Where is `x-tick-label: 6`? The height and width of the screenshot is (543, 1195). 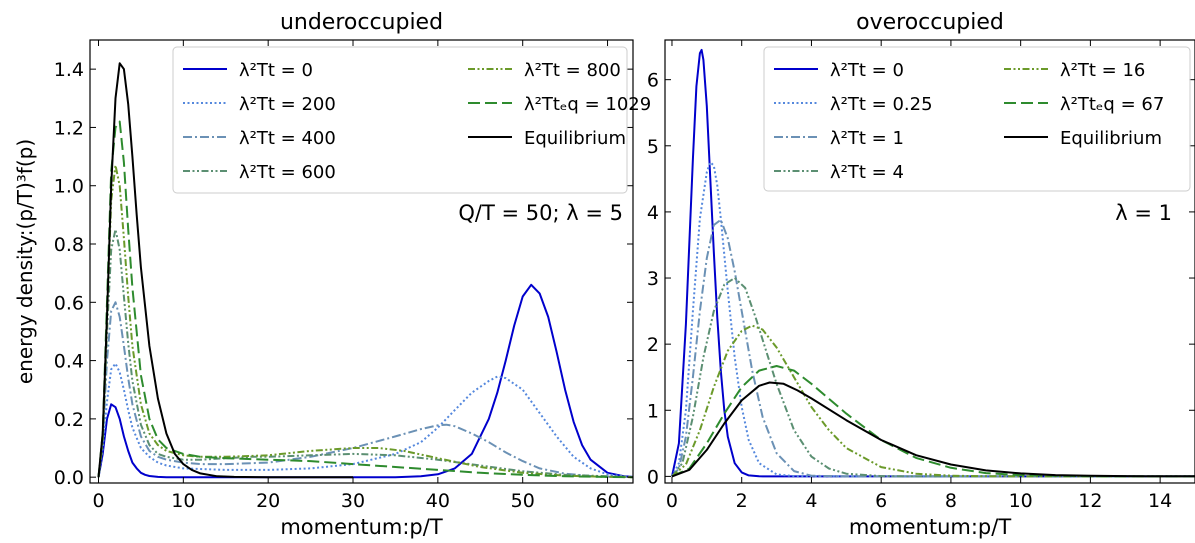
x-tick-label: 6 is located at coordinates (881, 501).